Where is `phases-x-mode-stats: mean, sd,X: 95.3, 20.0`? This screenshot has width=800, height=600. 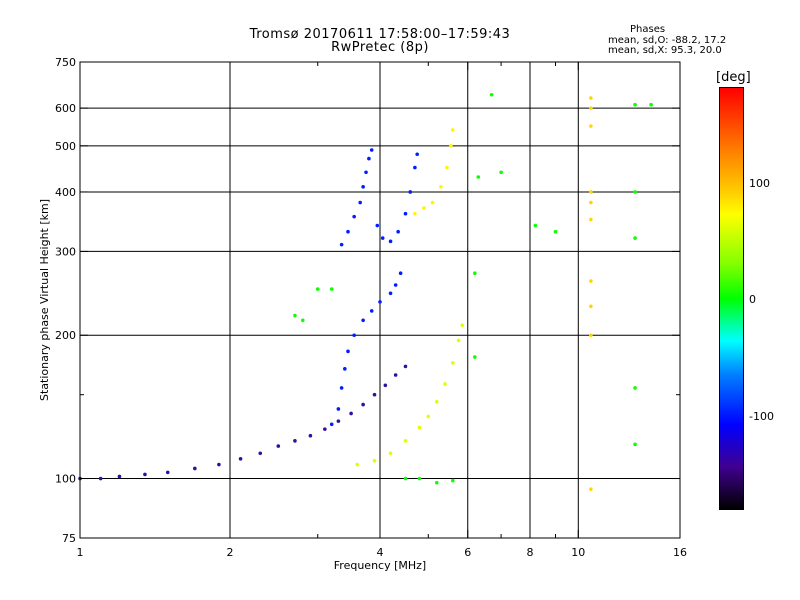 phases-x-mode-stats: mean, sd,X: 95.3, 20.0 is located at coordinates (665, 50).